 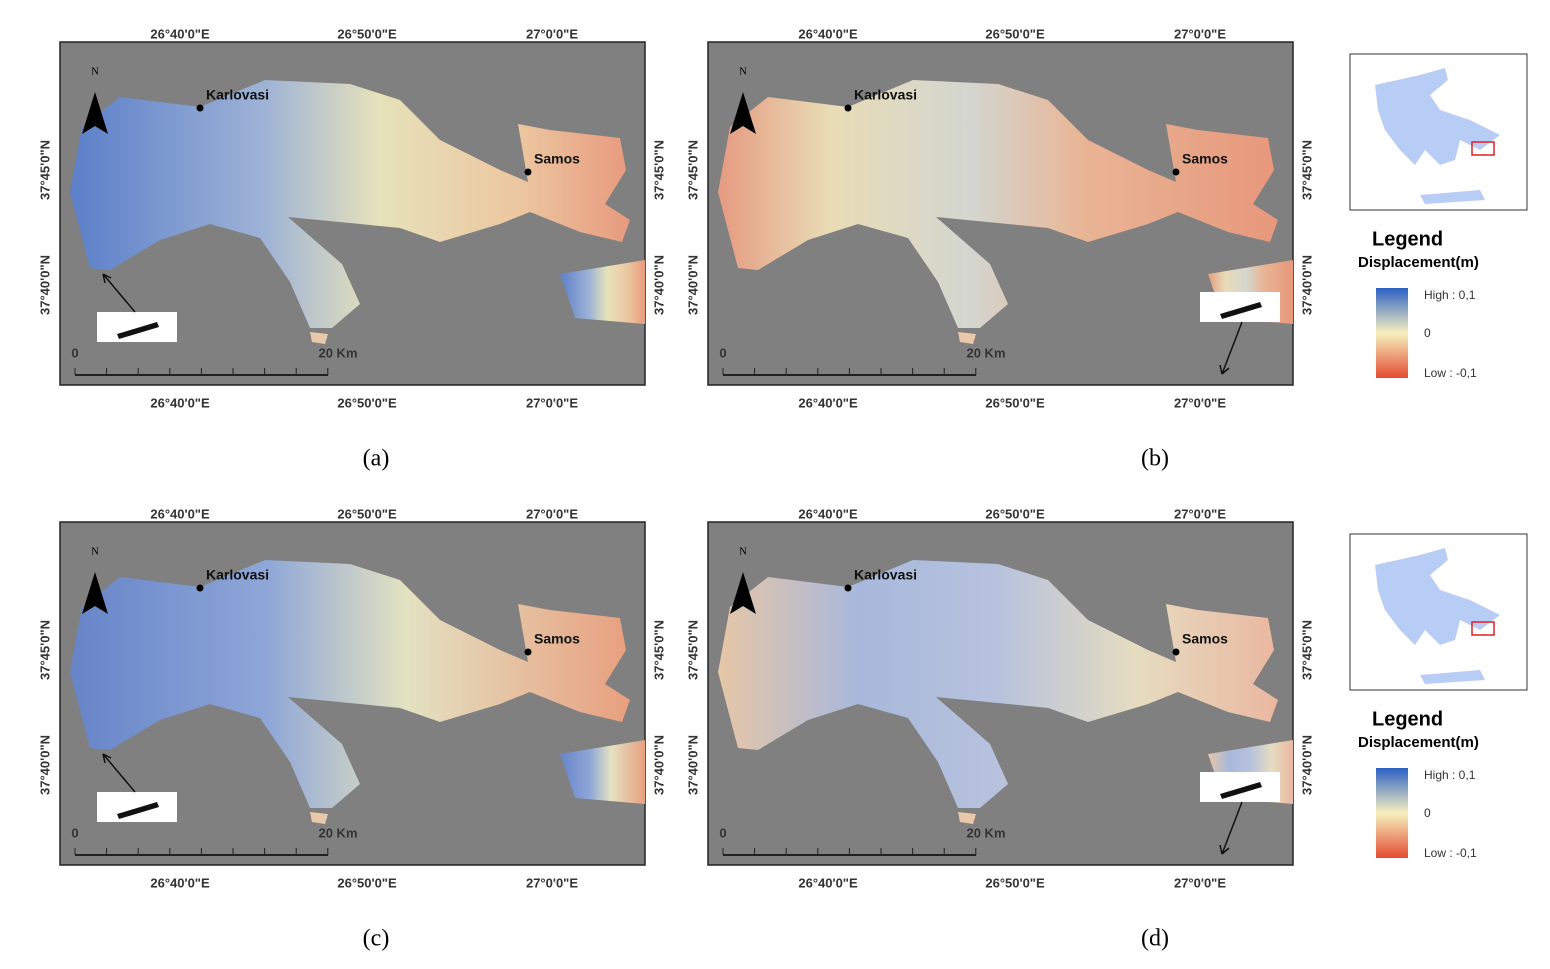 What do you see at coordinates (1450, 853) in the screenshot?
I see `legend-low: Low : -0,1` at bounding box center [1450, 853].